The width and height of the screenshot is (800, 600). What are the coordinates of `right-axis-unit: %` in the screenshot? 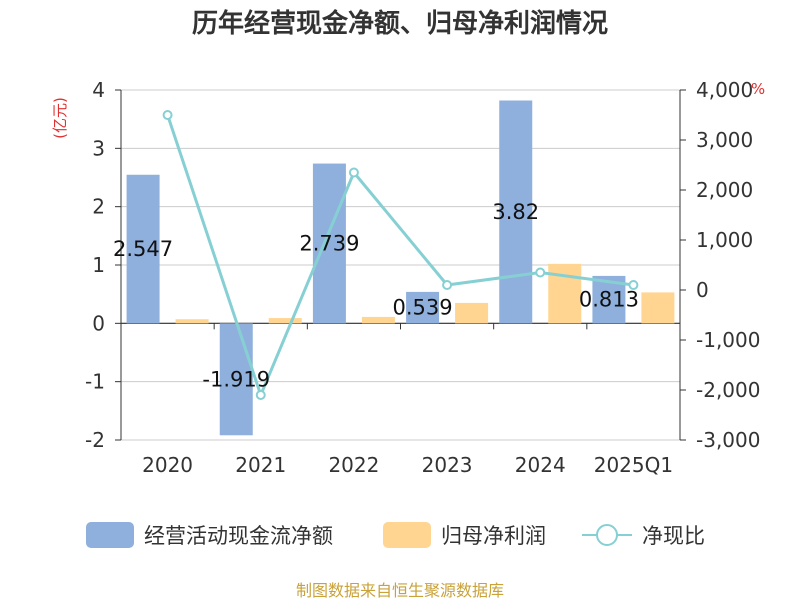 It's located at (758, 89).